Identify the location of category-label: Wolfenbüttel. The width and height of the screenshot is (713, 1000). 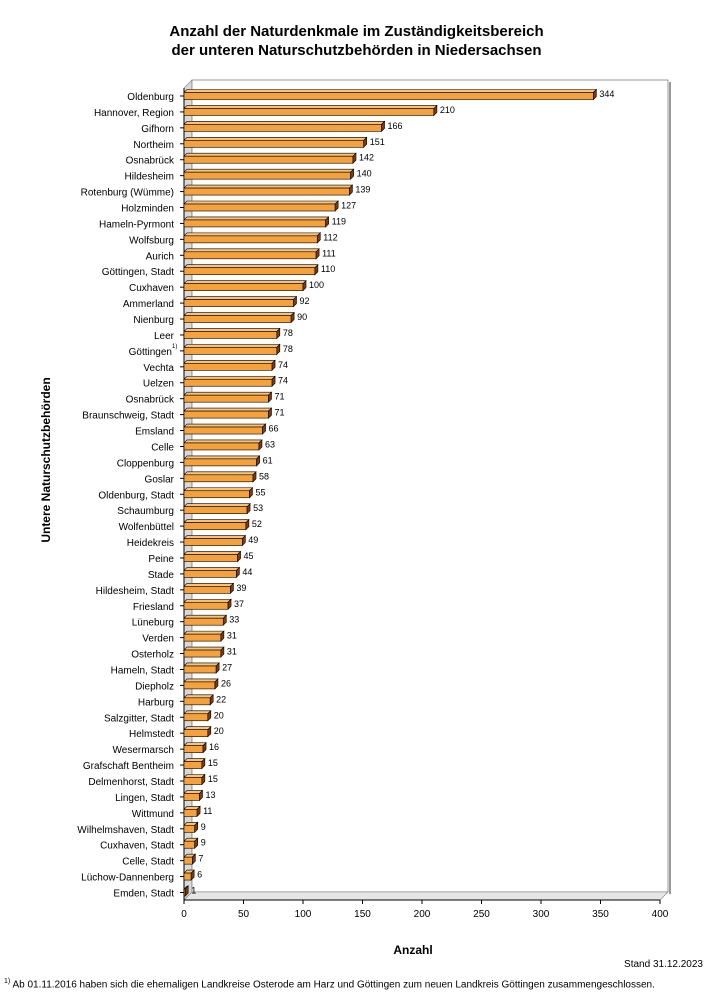
(146, 527).